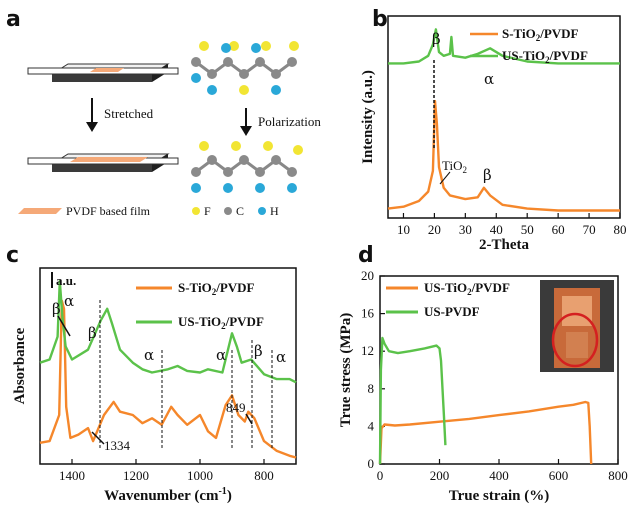  I want to click on panel-b-frame, so click(504, 117).